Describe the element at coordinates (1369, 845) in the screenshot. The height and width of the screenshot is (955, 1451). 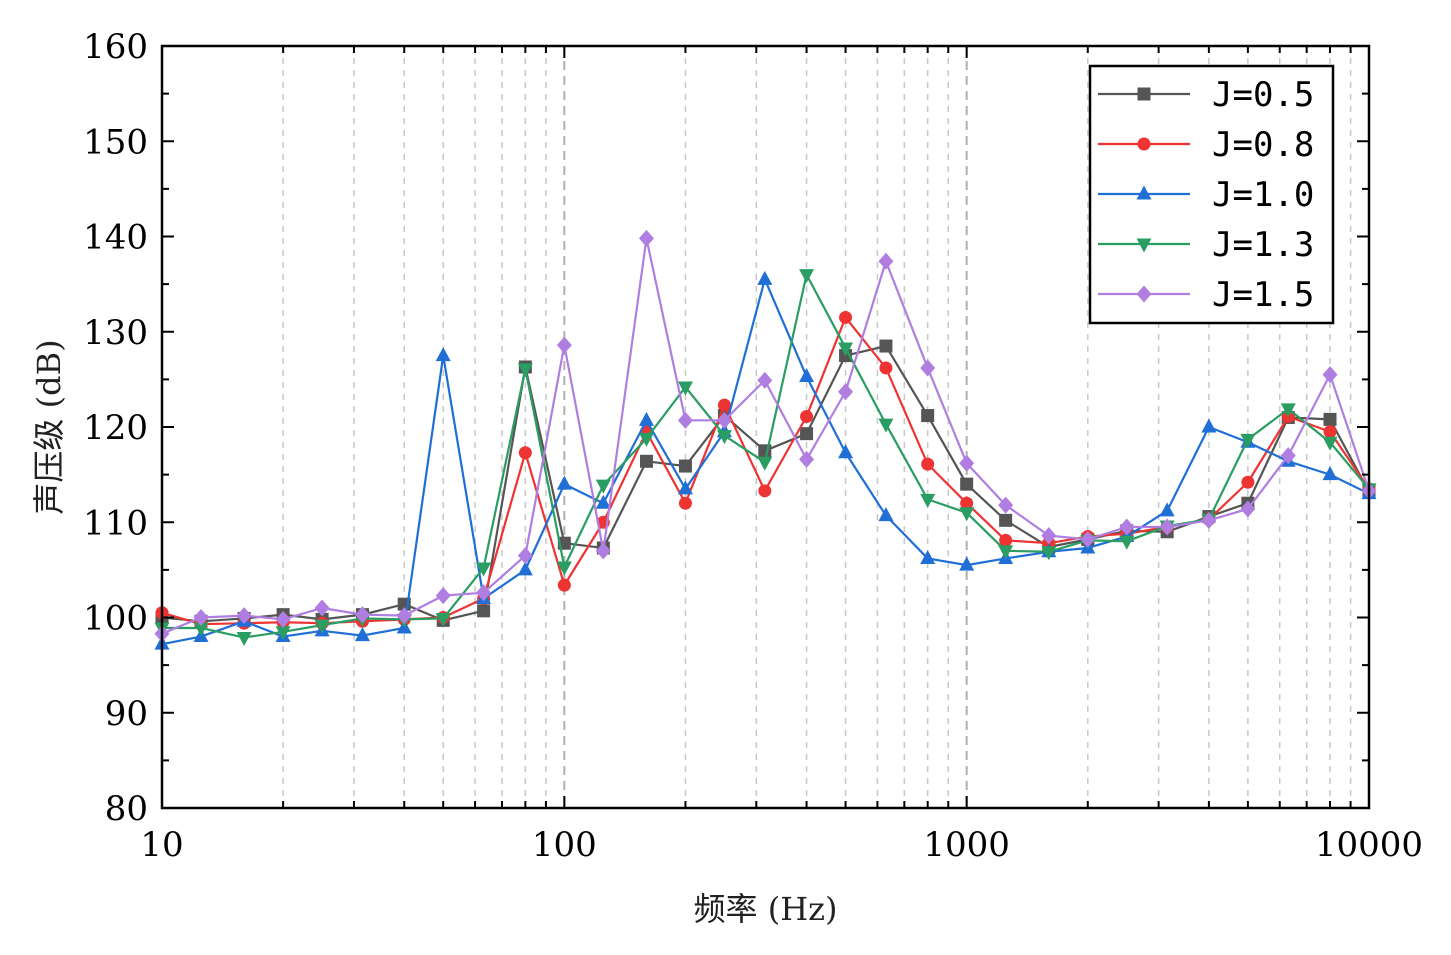
I see `x-tick-label: 10000` at that location.